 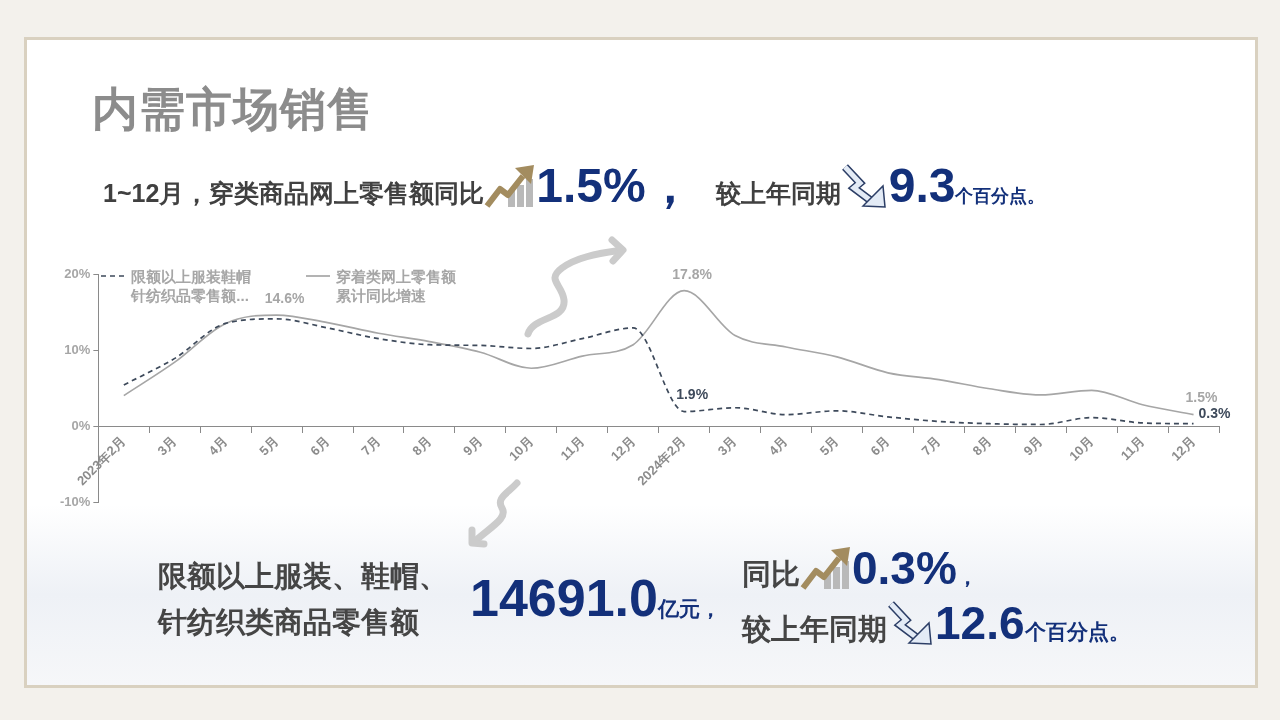 I want to click on y-tick-label: -10%, so click(x=75, y=501).